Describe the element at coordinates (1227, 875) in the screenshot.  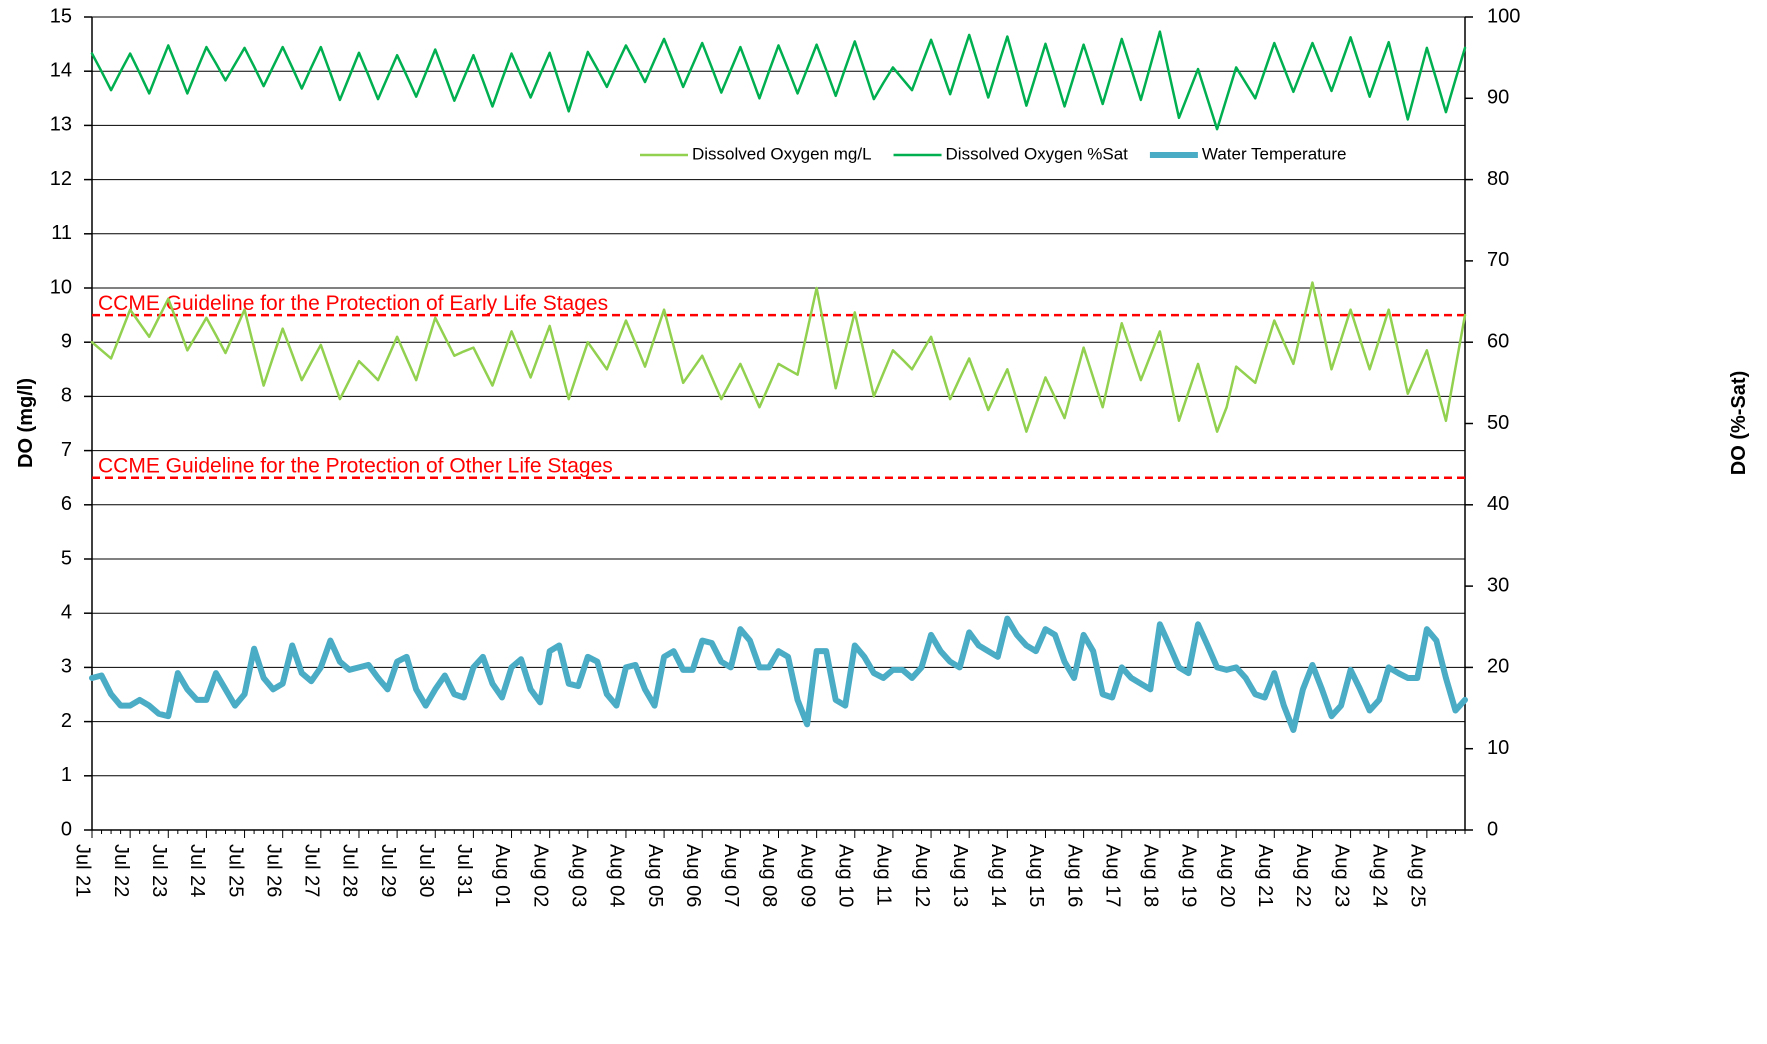
I see `x-tick-label: Aug 20` at that location.